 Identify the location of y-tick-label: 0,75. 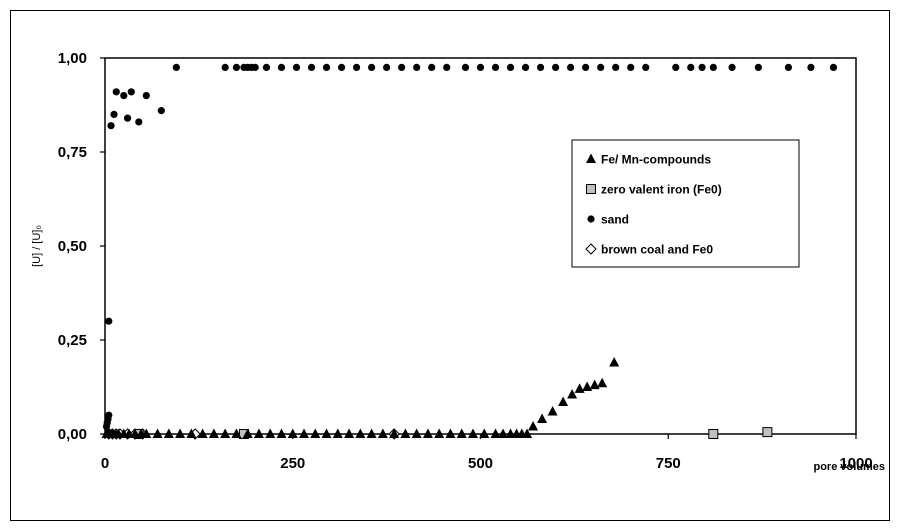
(72, 152).